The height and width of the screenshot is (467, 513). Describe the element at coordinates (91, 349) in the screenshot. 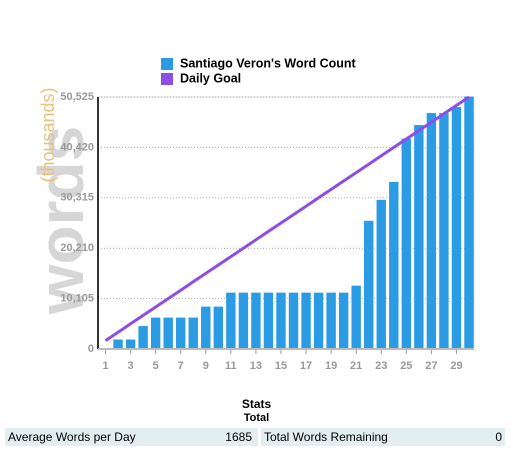

I see `y-tick-label: 0` at that location.